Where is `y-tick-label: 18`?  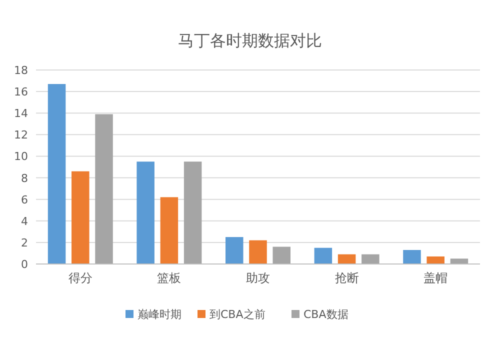 y-tick-label: 18 is located at coordinates (21, 70).